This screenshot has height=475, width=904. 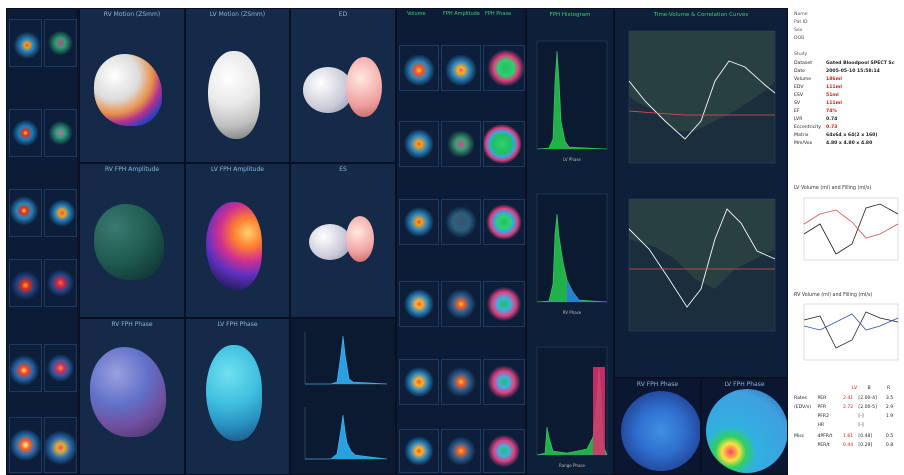 What do you see at coordinates (702, 265) in the screenshot?
I see `correlation-curve-chart` at bounding box center [702, 265].